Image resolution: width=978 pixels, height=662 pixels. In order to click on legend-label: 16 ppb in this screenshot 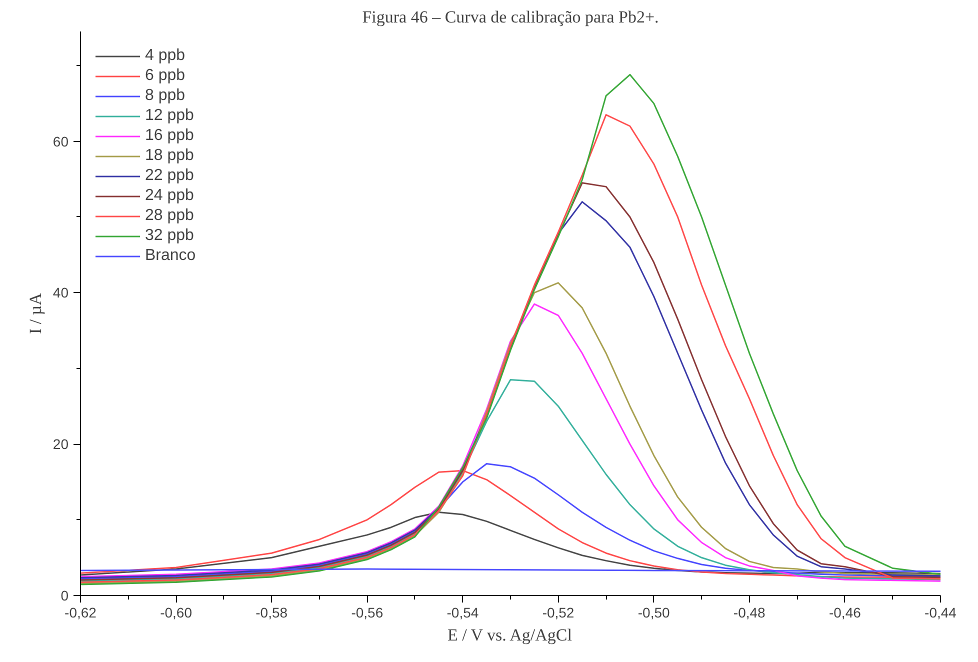, I will do `click(169, 136)`.